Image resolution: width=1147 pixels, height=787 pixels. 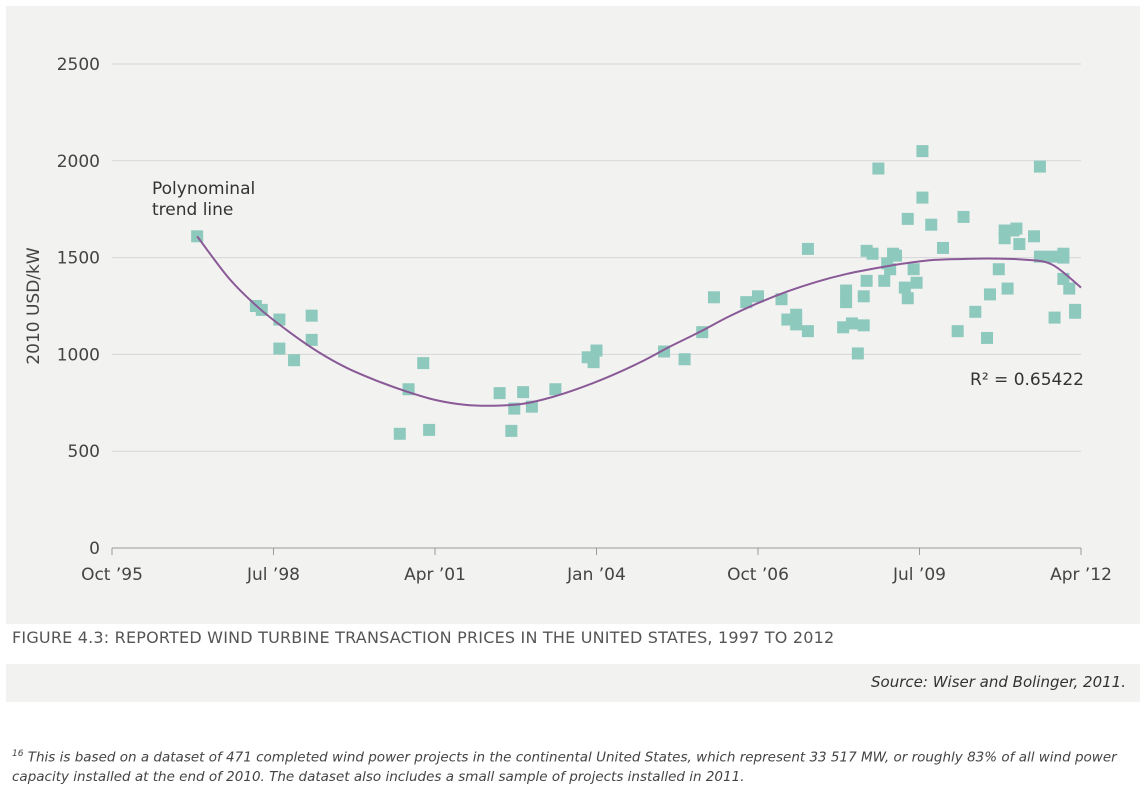 I want to click on y-axis-label: 2010 USD/kW, so click(x=34, y=306).